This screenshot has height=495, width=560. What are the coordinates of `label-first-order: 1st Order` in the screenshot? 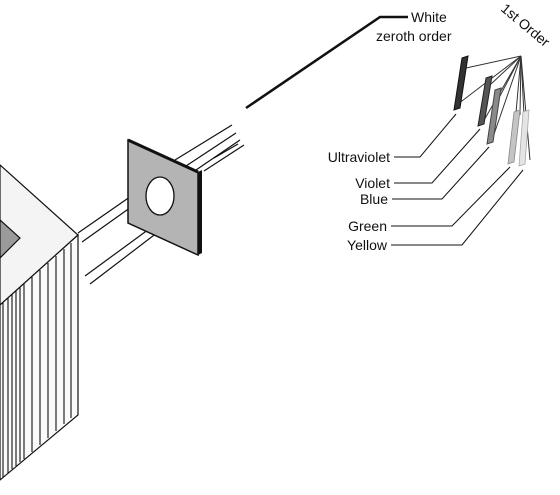 It's located at (525, 25).